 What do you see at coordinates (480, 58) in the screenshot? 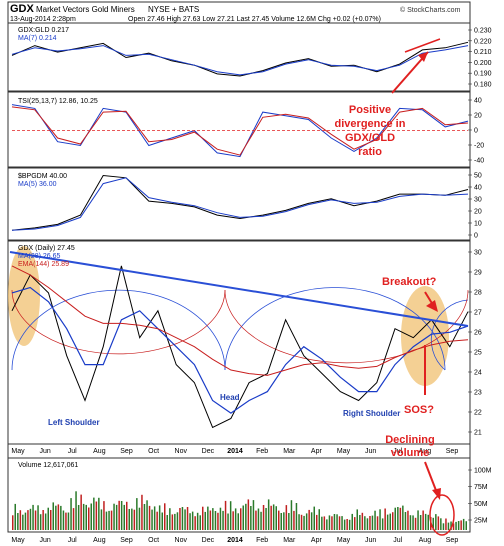
I see `ratio-ticks: 0.230 0.220 0.210 0.200 0.190 0.180` at bounding box center [480, 58].